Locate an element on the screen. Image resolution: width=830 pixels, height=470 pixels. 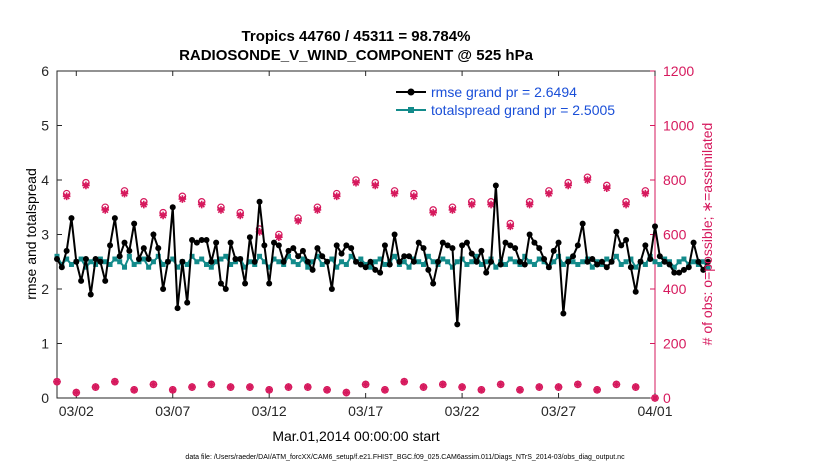
legend-spread-label: totalspread grand pr = 2.5005 is located at coordinates (523, 110).